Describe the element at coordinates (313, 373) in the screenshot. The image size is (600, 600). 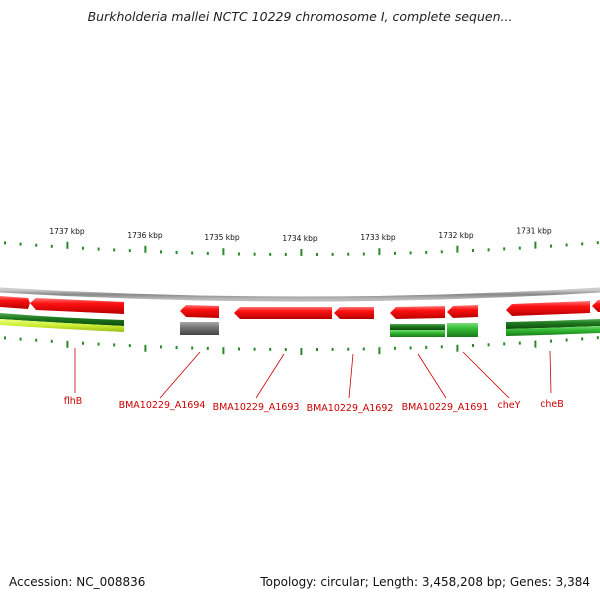
I see `label-leader-lines` at that location.